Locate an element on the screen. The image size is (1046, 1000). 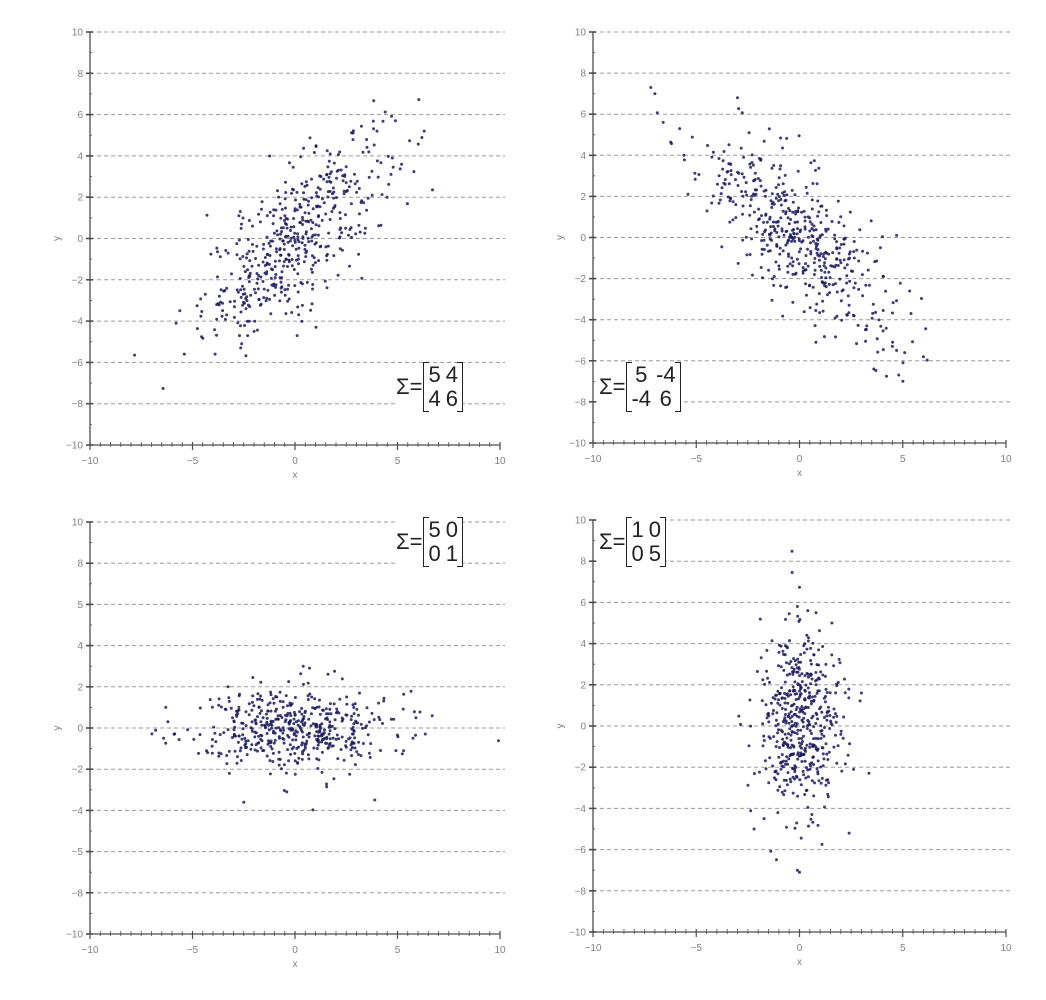
covariance-matrix: 5 4 4 6 is located at coordinates (443, 387).